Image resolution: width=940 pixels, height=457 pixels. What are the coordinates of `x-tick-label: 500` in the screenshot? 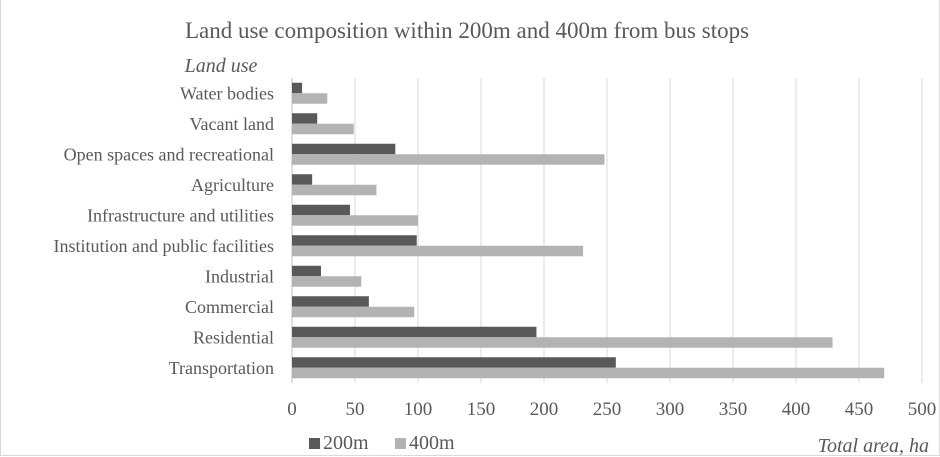 It's located at (922, 409).